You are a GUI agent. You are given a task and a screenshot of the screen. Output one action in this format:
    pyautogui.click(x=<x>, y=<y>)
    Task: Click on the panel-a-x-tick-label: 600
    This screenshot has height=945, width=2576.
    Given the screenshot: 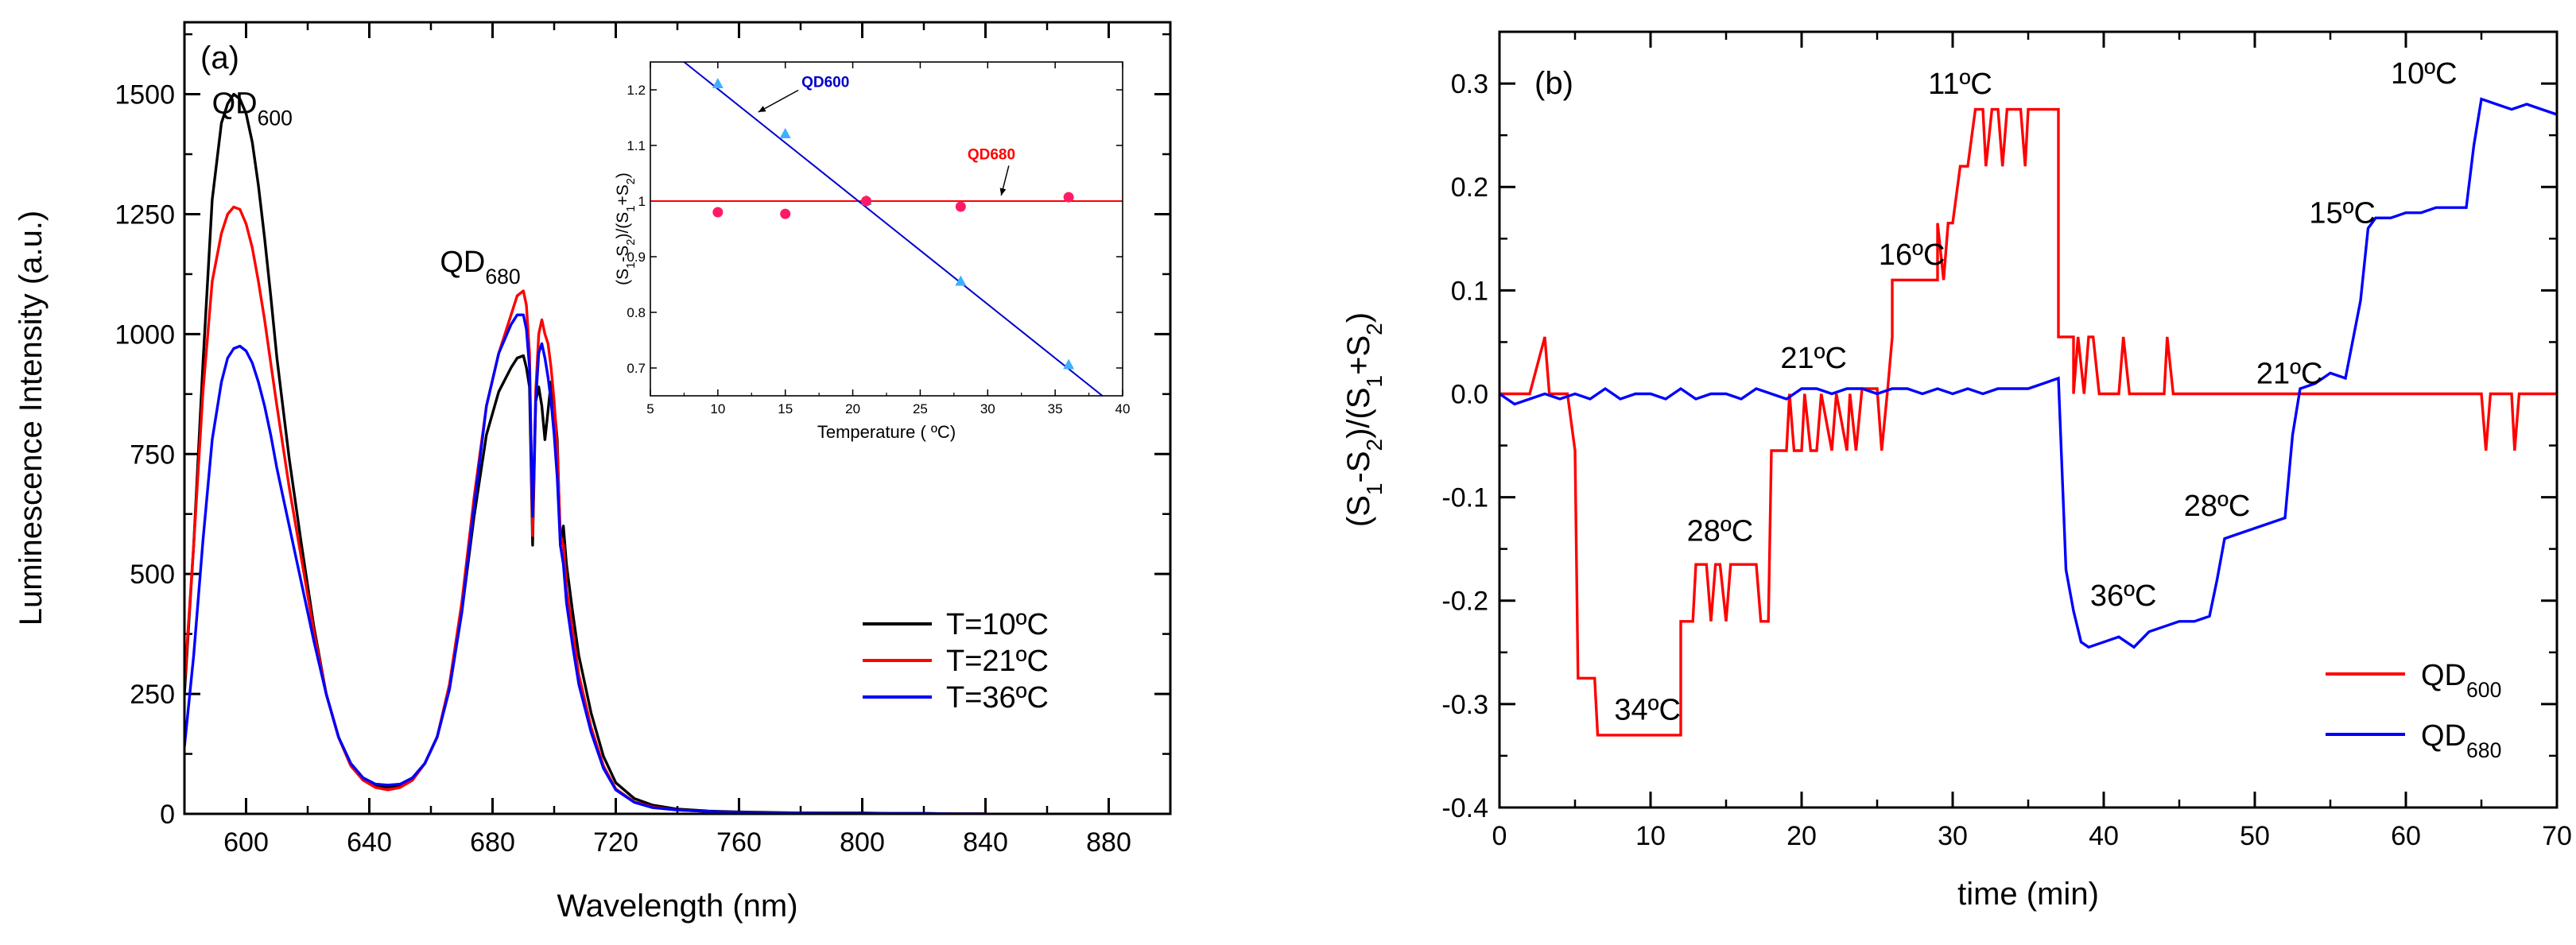 What is the action you would take?
    pyautogui.click(x=246, y=842)
    